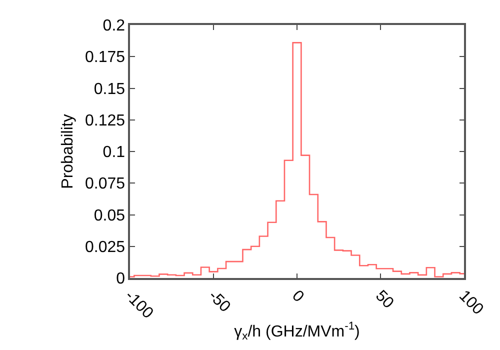 This screenshot has width=500, height=350. What do you see at coordinates (297, 331) in the screenshot?
I see `x-axis-title: γ$_{x}$/h (GHz/MVm$^{-1}$)` at bounding box center [297, 331].